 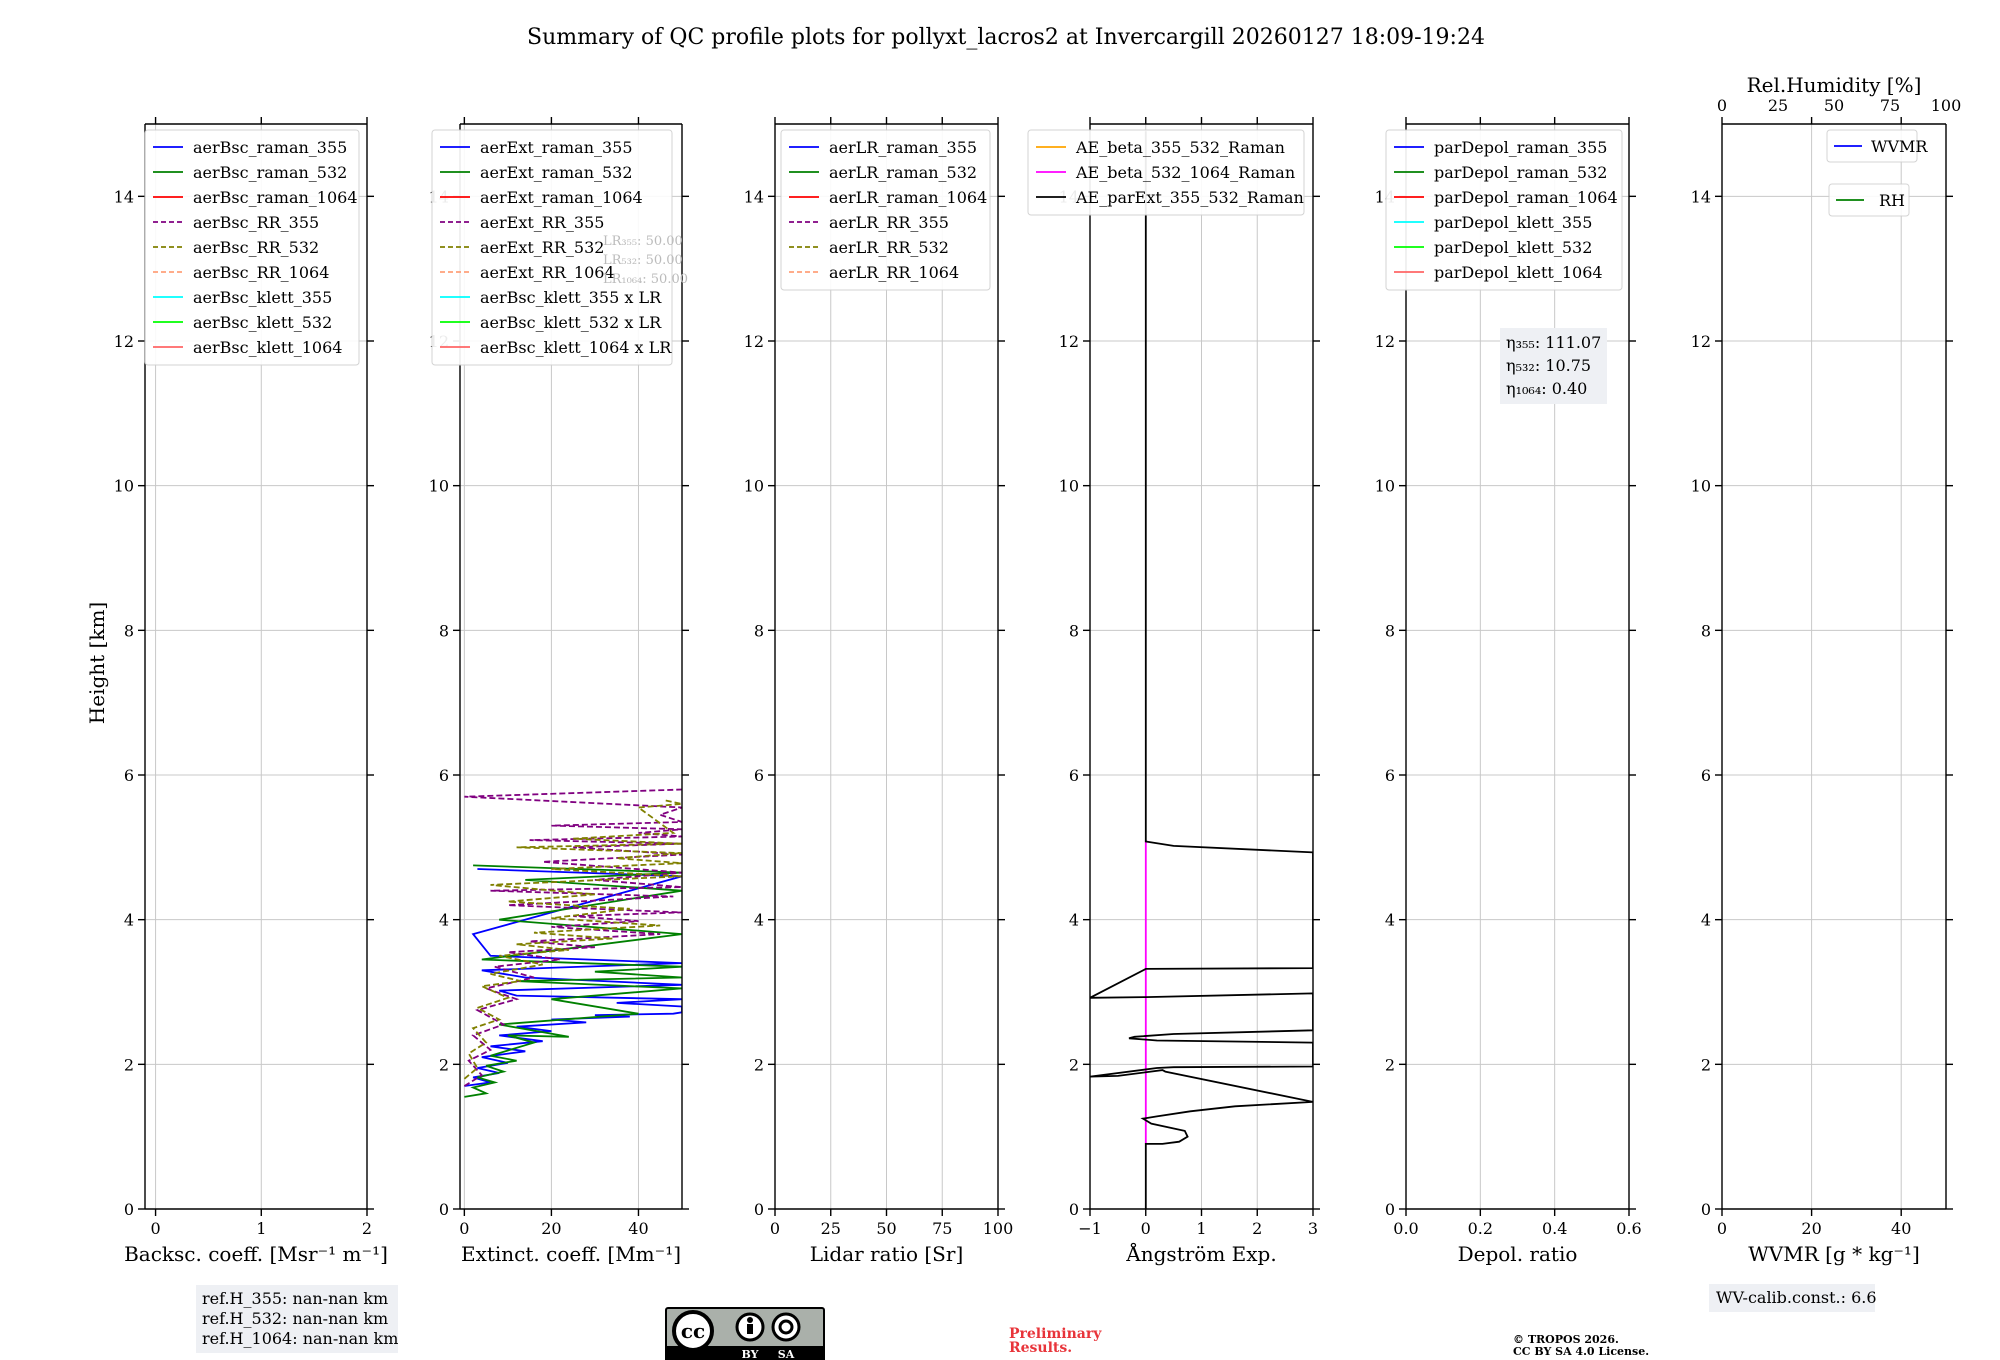 I want to click on eta-annotation: η₃₅₅: 111.07, so click(x=1553, y=342).